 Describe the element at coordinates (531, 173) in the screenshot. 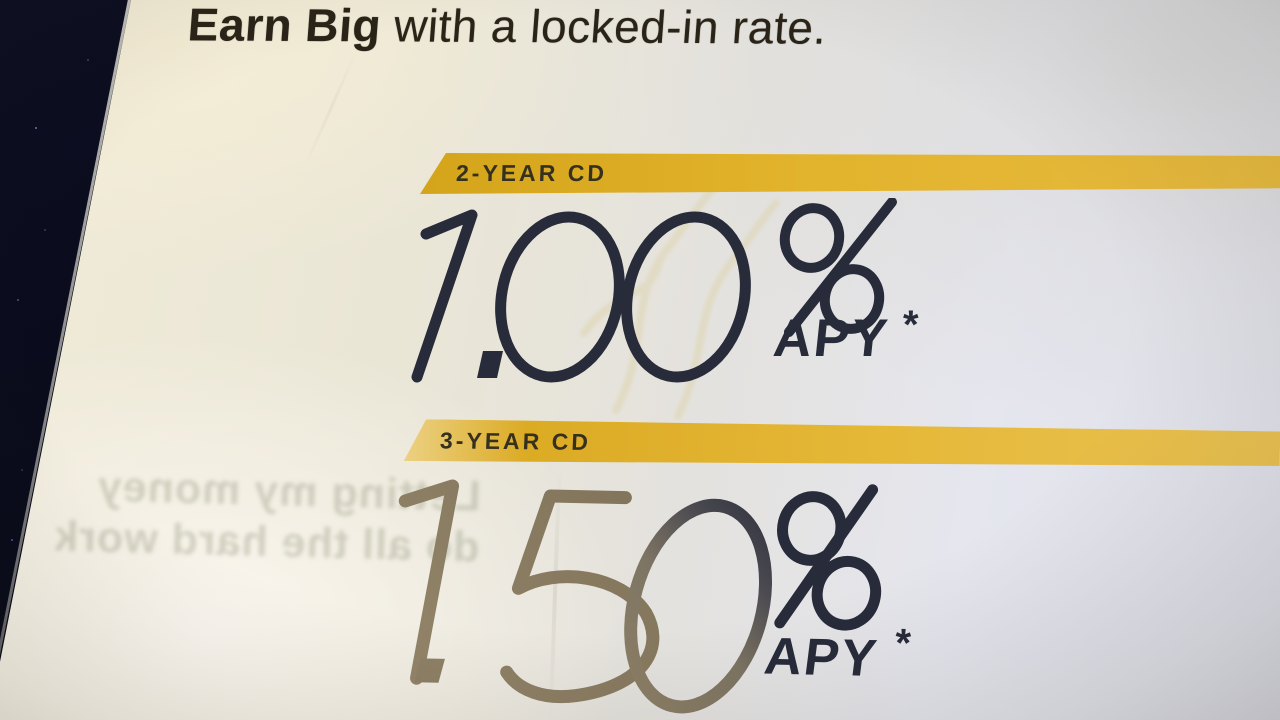

I see `term-label: 2-YEAR CD` at that location.